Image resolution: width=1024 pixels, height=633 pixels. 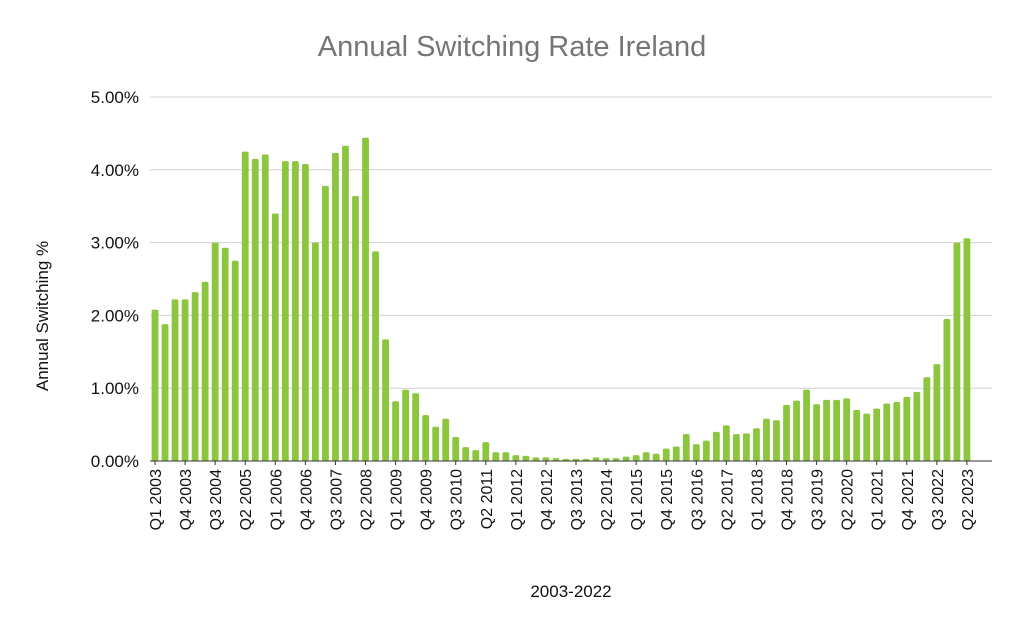 What do you see at coordinates (115, 315) in the screenshot?
I see `y-tick-label: 2.00%` at bounding box center [115, 315].